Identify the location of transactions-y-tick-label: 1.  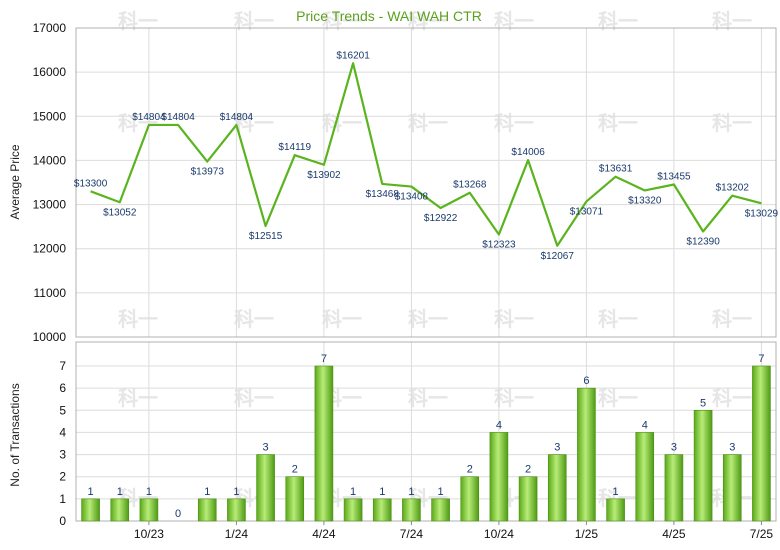
(62, 499).